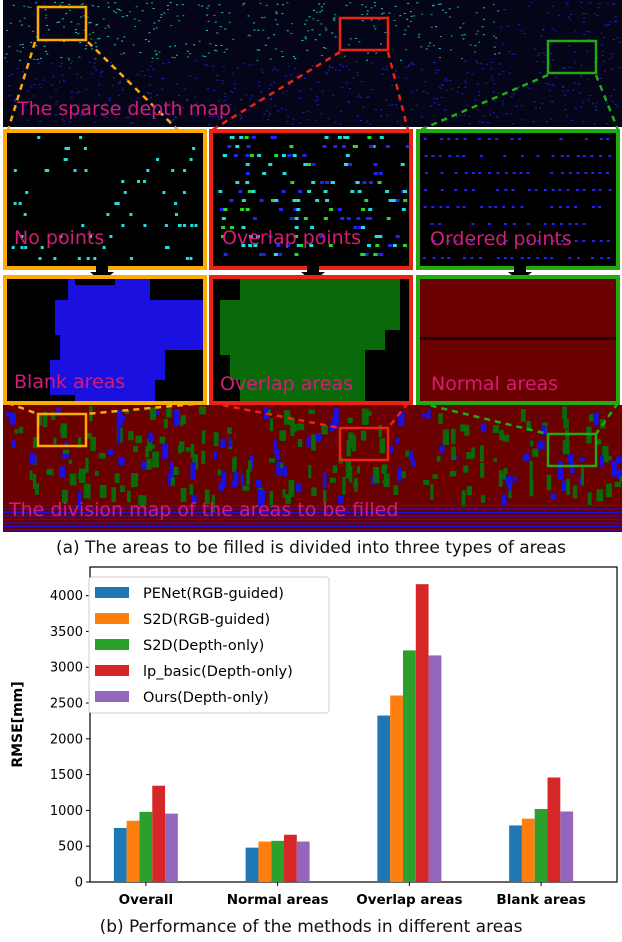 The height and width of the screenshot is (942, 622). What do you see at coordinates (18, 724) in the screenshot?
I see `y-axis-label: RMSE[mm]` at bounding box center [18, 724].